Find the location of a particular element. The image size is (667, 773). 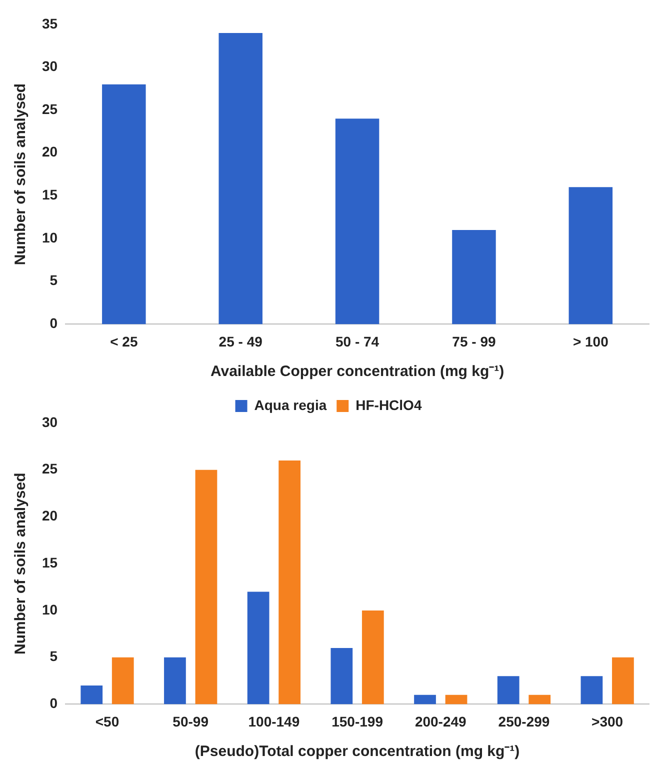

x-tick-label: > 100 is located at coordinates (590, 341).